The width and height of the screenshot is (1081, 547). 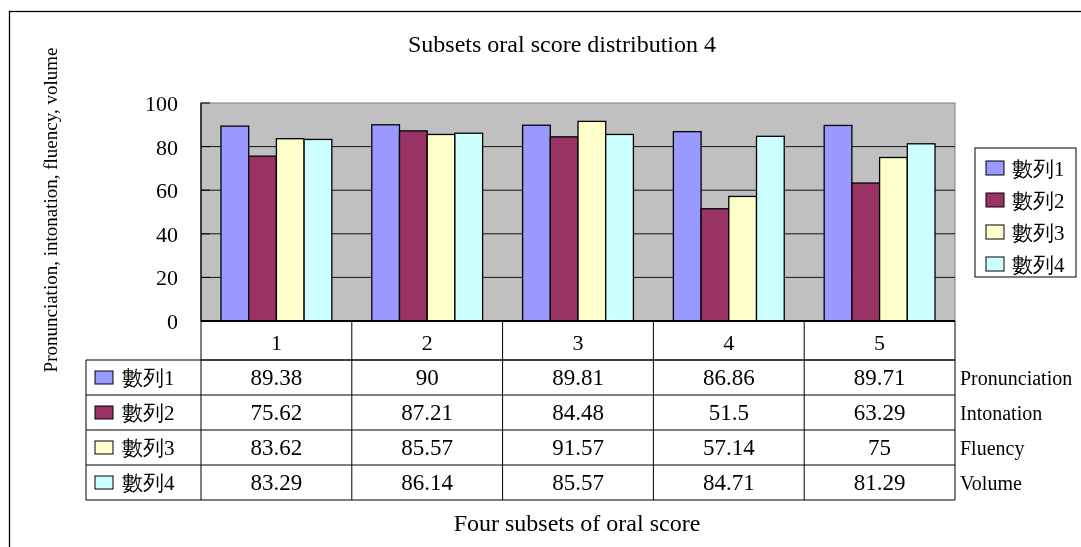 What do you see at coordinates (992, 448) in the screenshot?
I see `text: Fluency` at bounding box center [992, 448].